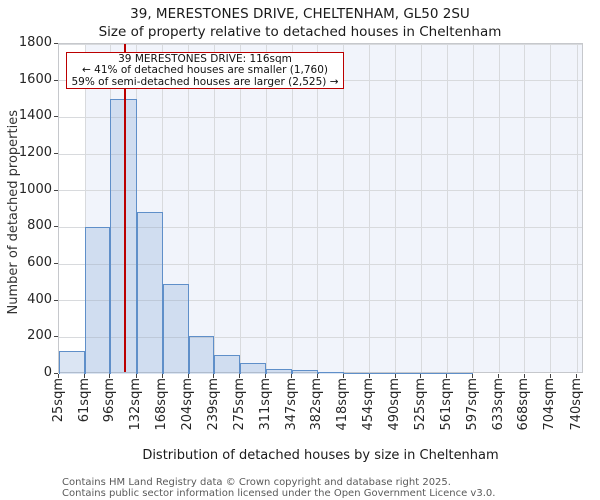  What do you see at coordinates (343, 404) in the screenshot?
I see `x-tick-label: 418sqm` at bounding box center [343, 404].